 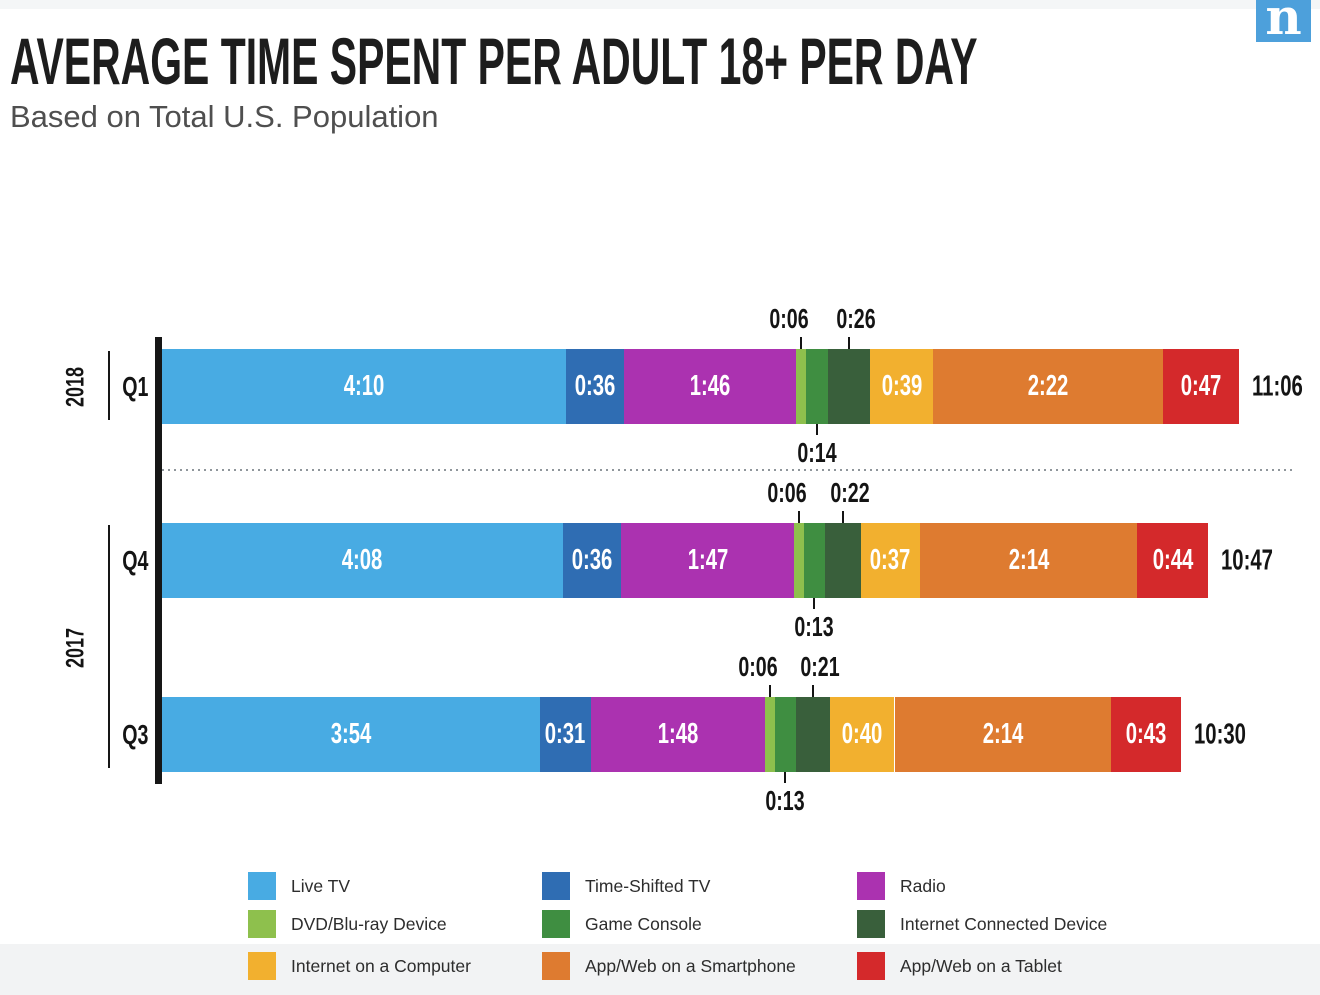 What do you see at coordinates (1258, 560) in the screenshot?
I see `bar-total-q4: 10:47` at bounding box center [1258, 560].